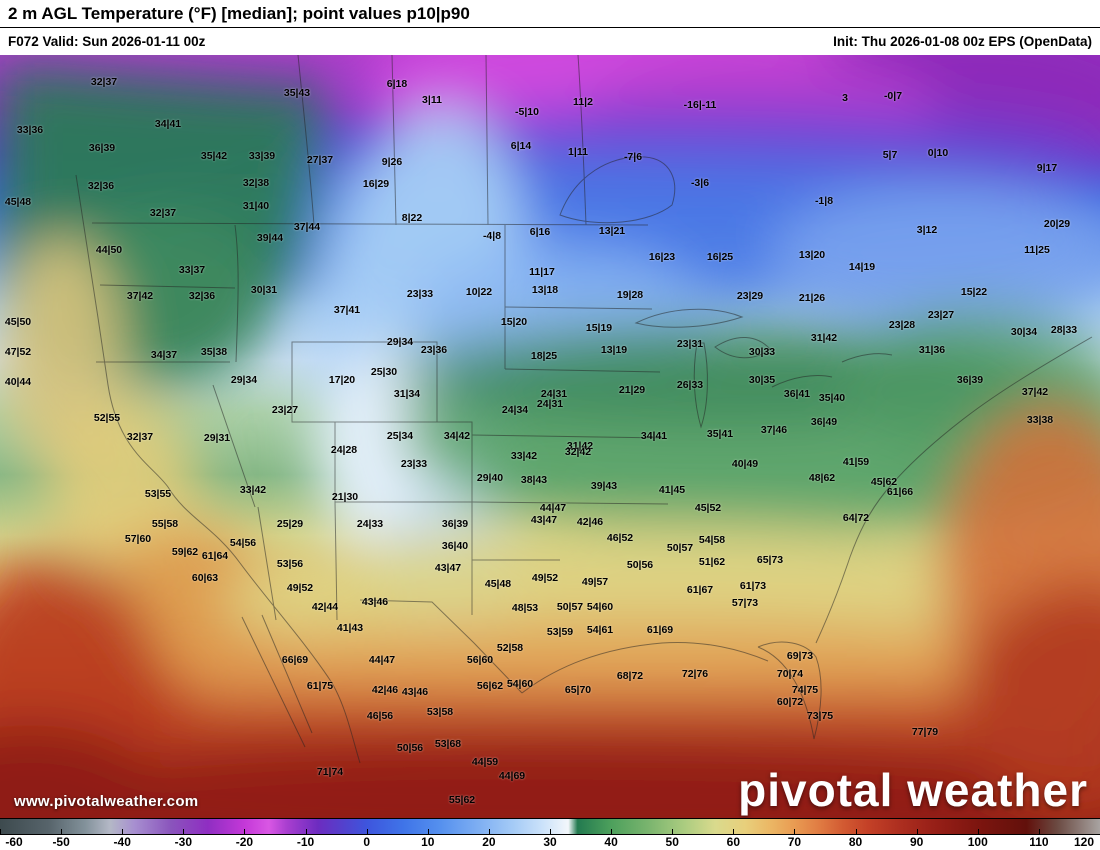  Describe the element at coordinates (305, 842) in the screenshot. I see `colorbar-tick-label: -10` at that location.